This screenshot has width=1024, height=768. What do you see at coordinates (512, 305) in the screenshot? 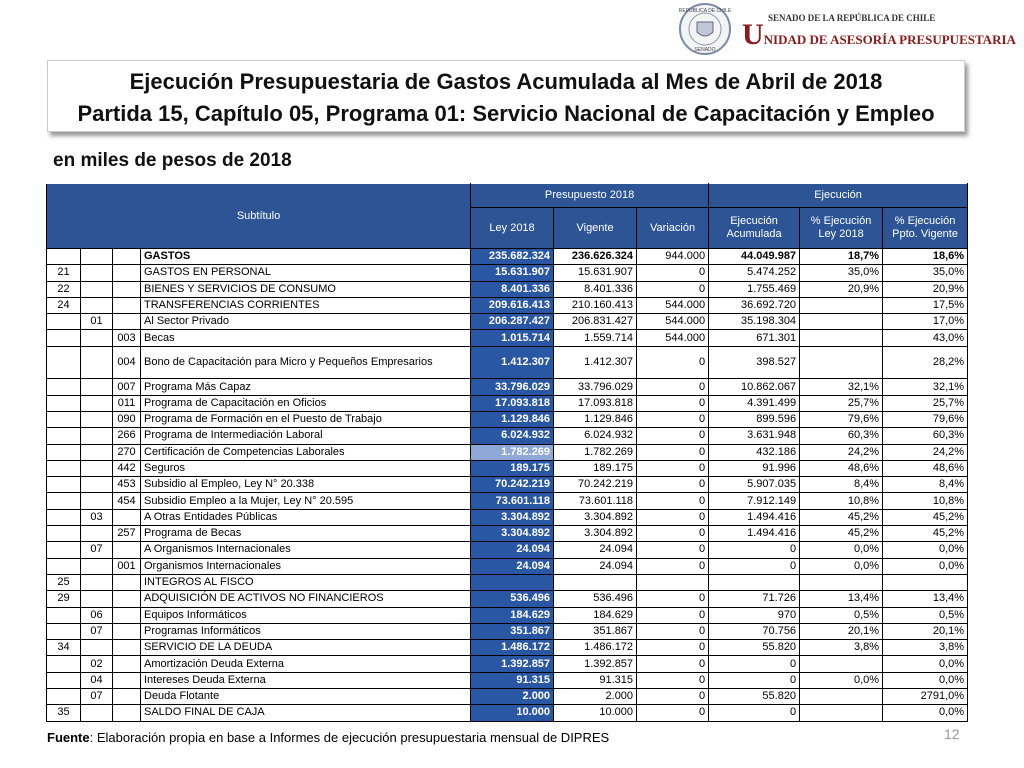
I see `table-cell: 209.616.413` at bounding box center [512, 305].